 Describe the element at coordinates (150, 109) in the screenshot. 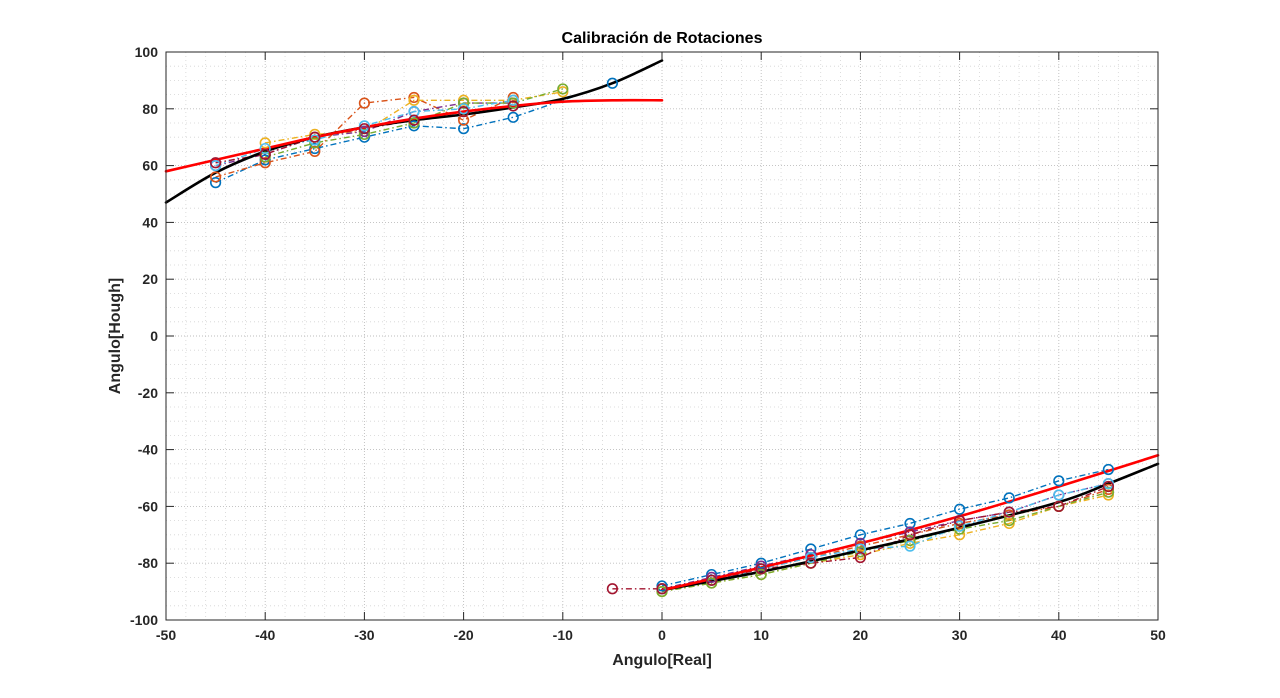

I see `y-tick-label: 80` at that location.